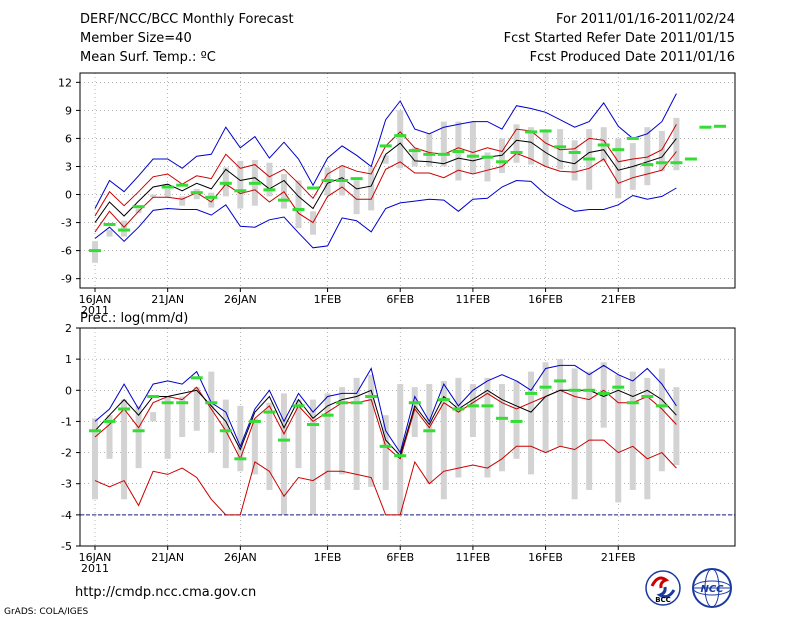  Describe the element at coordinates (632, 57) in the screenshot. I see `header-produced-date: Fcst Produced Date 2011/01/16` at that location.